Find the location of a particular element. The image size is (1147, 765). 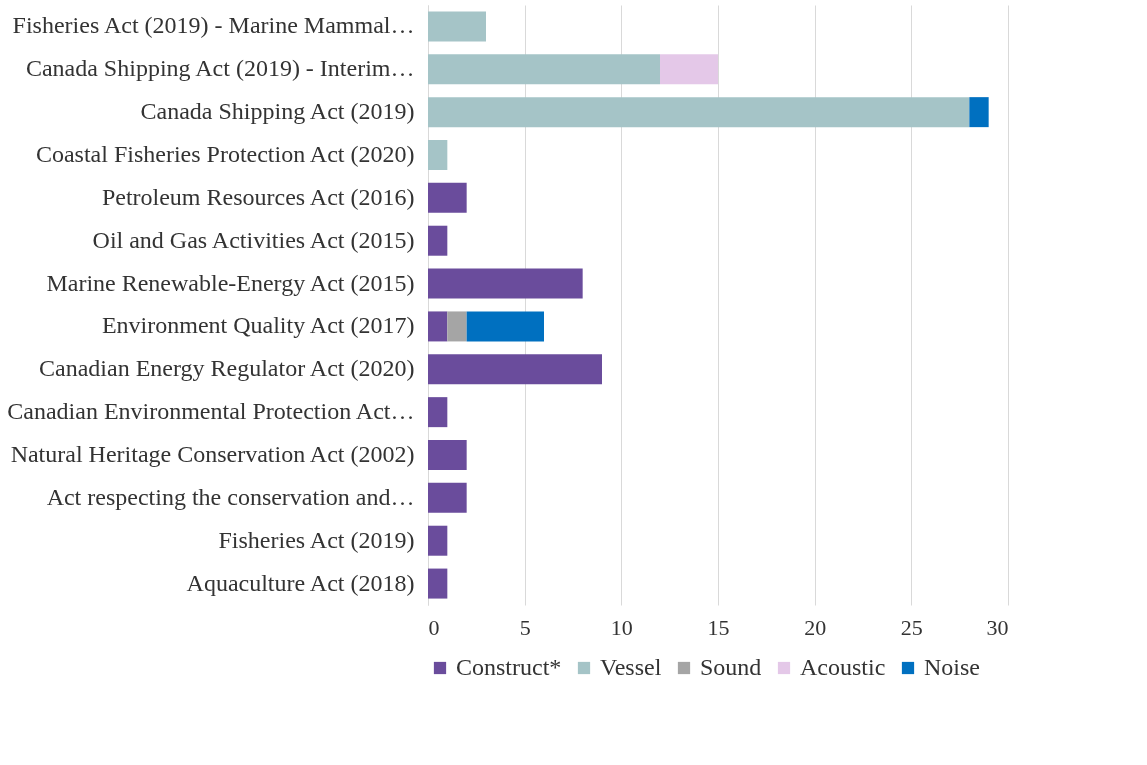

legend-label: Construct* is located at coordinates (509, 667).